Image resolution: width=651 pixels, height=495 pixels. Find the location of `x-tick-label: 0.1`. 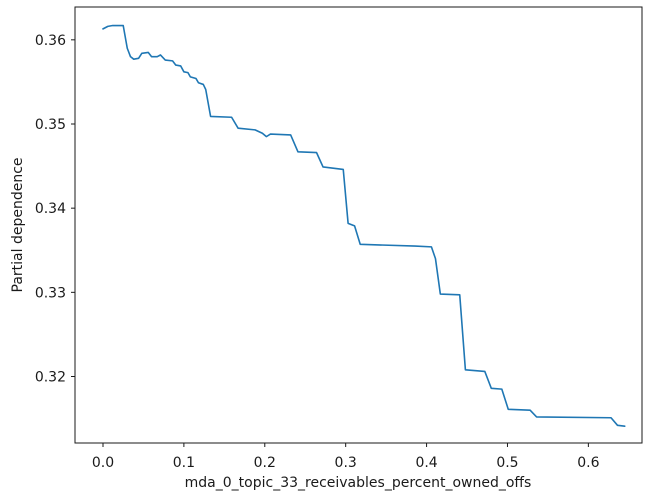

x-tick-label: 0.1 is located at coordinates (184, 463).